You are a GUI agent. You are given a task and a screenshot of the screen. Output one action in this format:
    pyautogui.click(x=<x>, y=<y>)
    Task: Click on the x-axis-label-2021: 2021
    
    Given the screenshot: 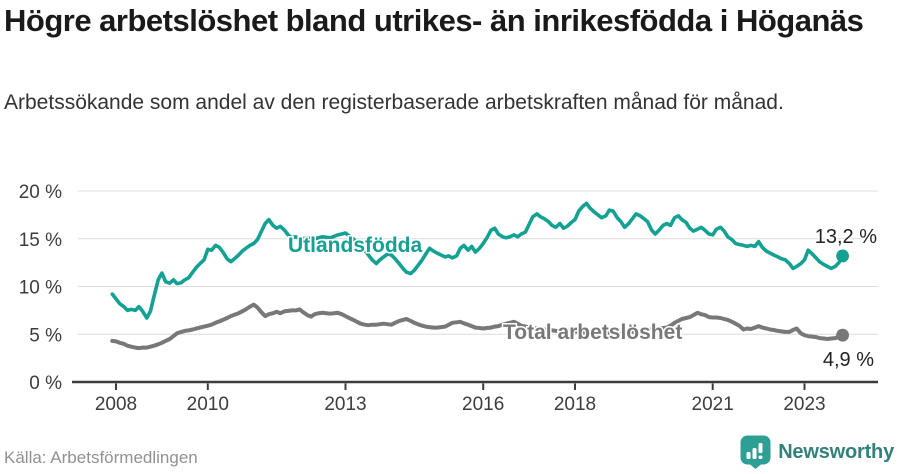 What is the action you would take?
    pyautogui.click(x=713, y=404)
    